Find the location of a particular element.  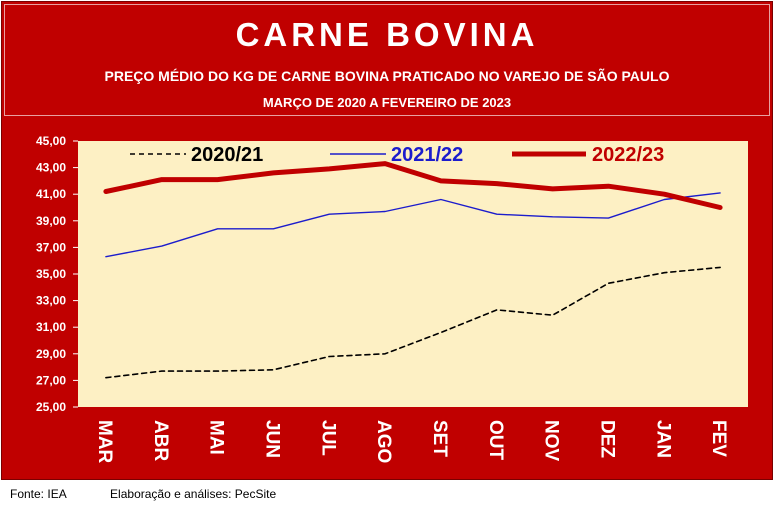

legend-label-2021-22: 2021/22 is located at coordinates (427, 155).